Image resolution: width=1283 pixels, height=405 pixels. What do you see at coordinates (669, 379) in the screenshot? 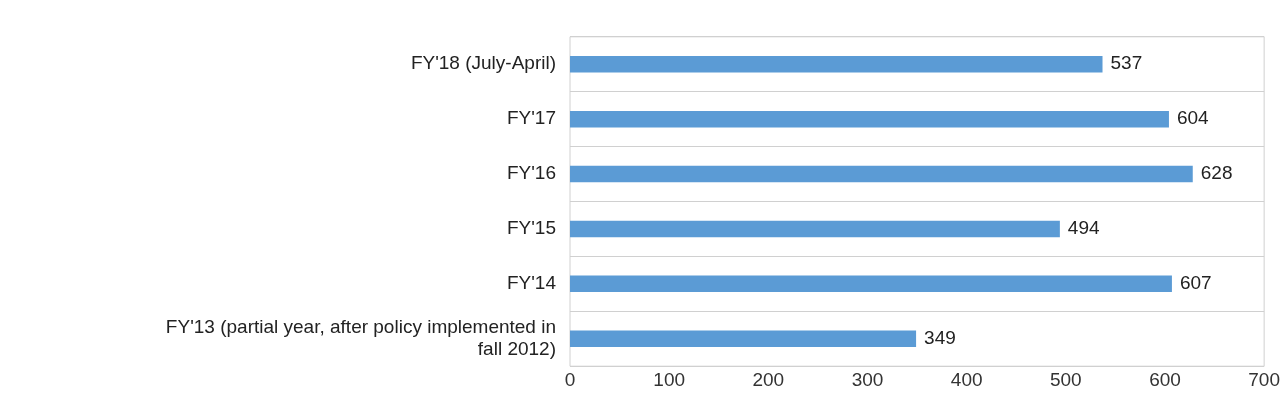
I see `x-tick-label: 100` at bounding box center [669, 379].